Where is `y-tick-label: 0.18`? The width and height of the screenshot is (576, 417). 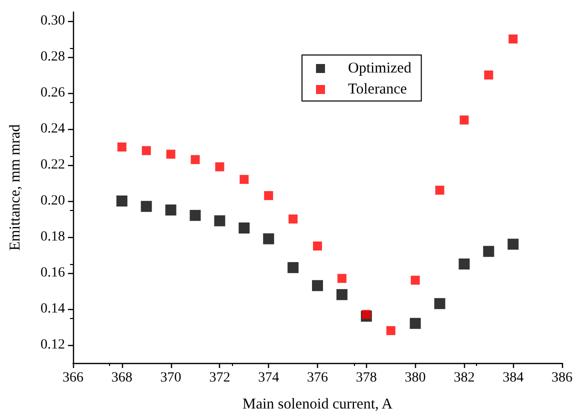 y-tick-label: 0.18 is located at coordinates (52, 237).